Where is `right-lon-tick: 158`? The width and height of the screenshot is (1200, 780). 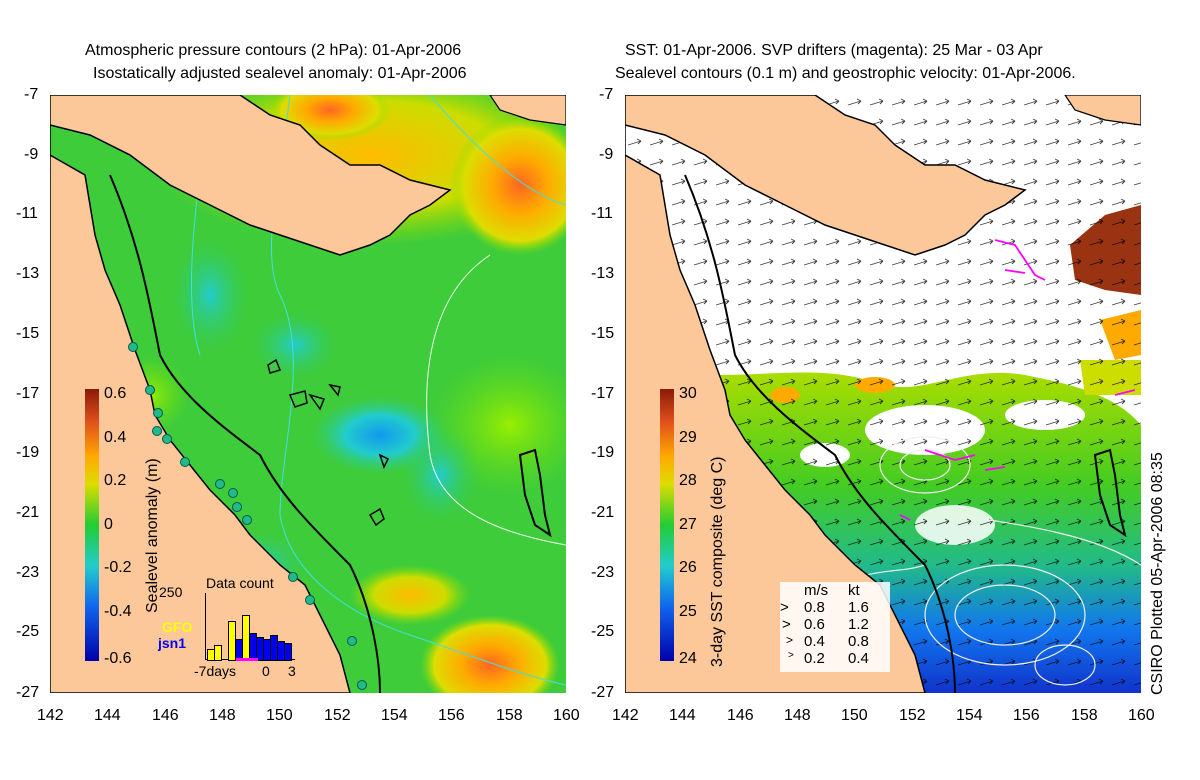
right-lon-tick: 158 is located at coordinates (1084, 715).